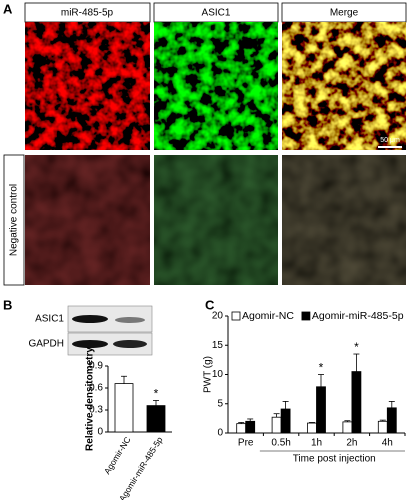 The image size is (408, 500). What do you see at coordinates (344, 13) in the screenshot?
I see `column-title: Merge` at bounding box center [344, 13].